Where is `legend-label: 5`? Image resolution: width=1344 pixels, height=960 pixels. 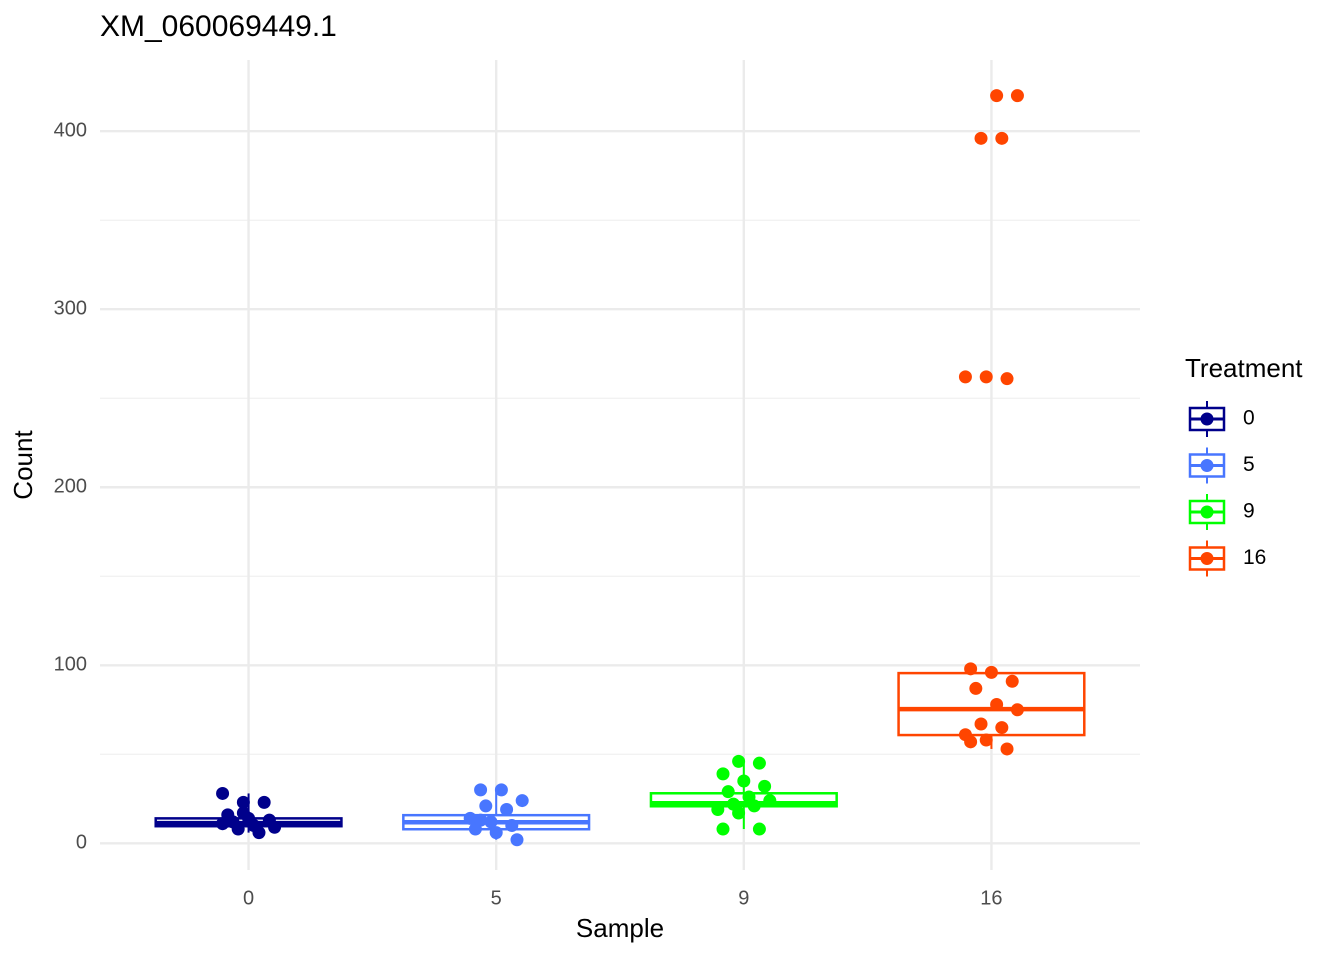 legend-label: 5 is located at coordinates (1249, 464).